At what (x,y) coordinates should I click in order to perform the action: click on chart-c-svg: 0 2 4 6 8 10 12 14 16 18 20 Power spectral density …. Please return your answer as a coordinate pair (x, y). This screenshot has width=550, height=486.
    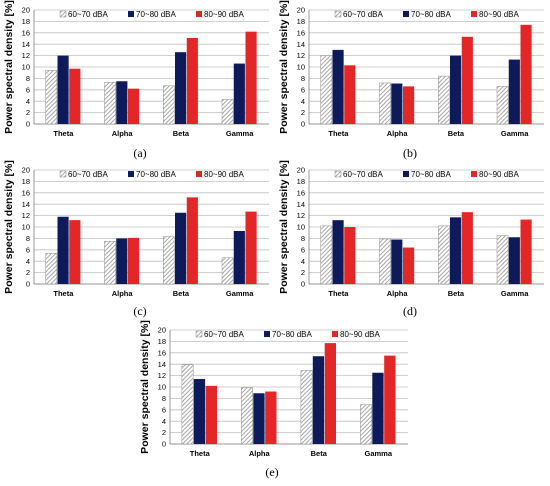
    Looking at the image, I should click on (136, 229).